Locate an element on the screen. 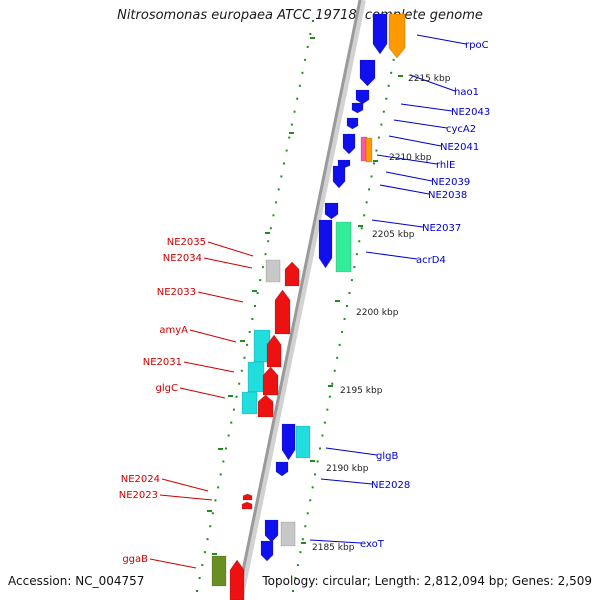 This screenshot has width=600, height=600. scale-label: 2185 kbp is located at coordinates (333, 548).